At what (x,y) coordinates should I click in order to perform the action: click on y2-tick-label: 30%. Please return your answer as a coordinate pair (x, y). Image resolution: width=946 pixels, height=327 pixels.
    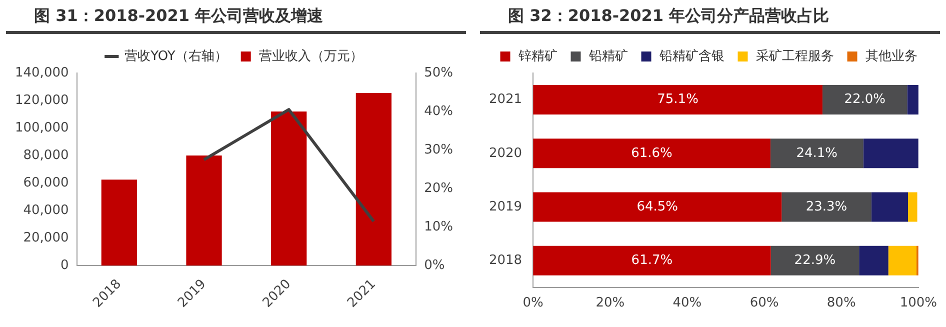
    Looking at the image, I should click on (439, 150).